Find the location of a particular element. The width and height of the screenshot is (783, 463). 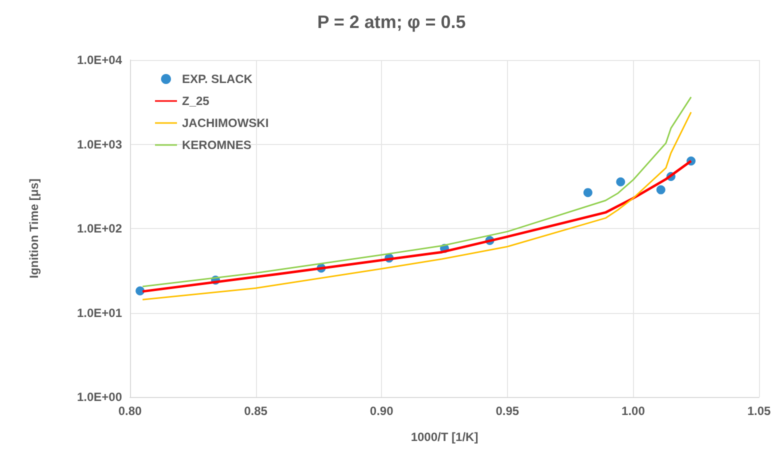

x-tick-label: 0.95 is located at coordinates (508, 411).